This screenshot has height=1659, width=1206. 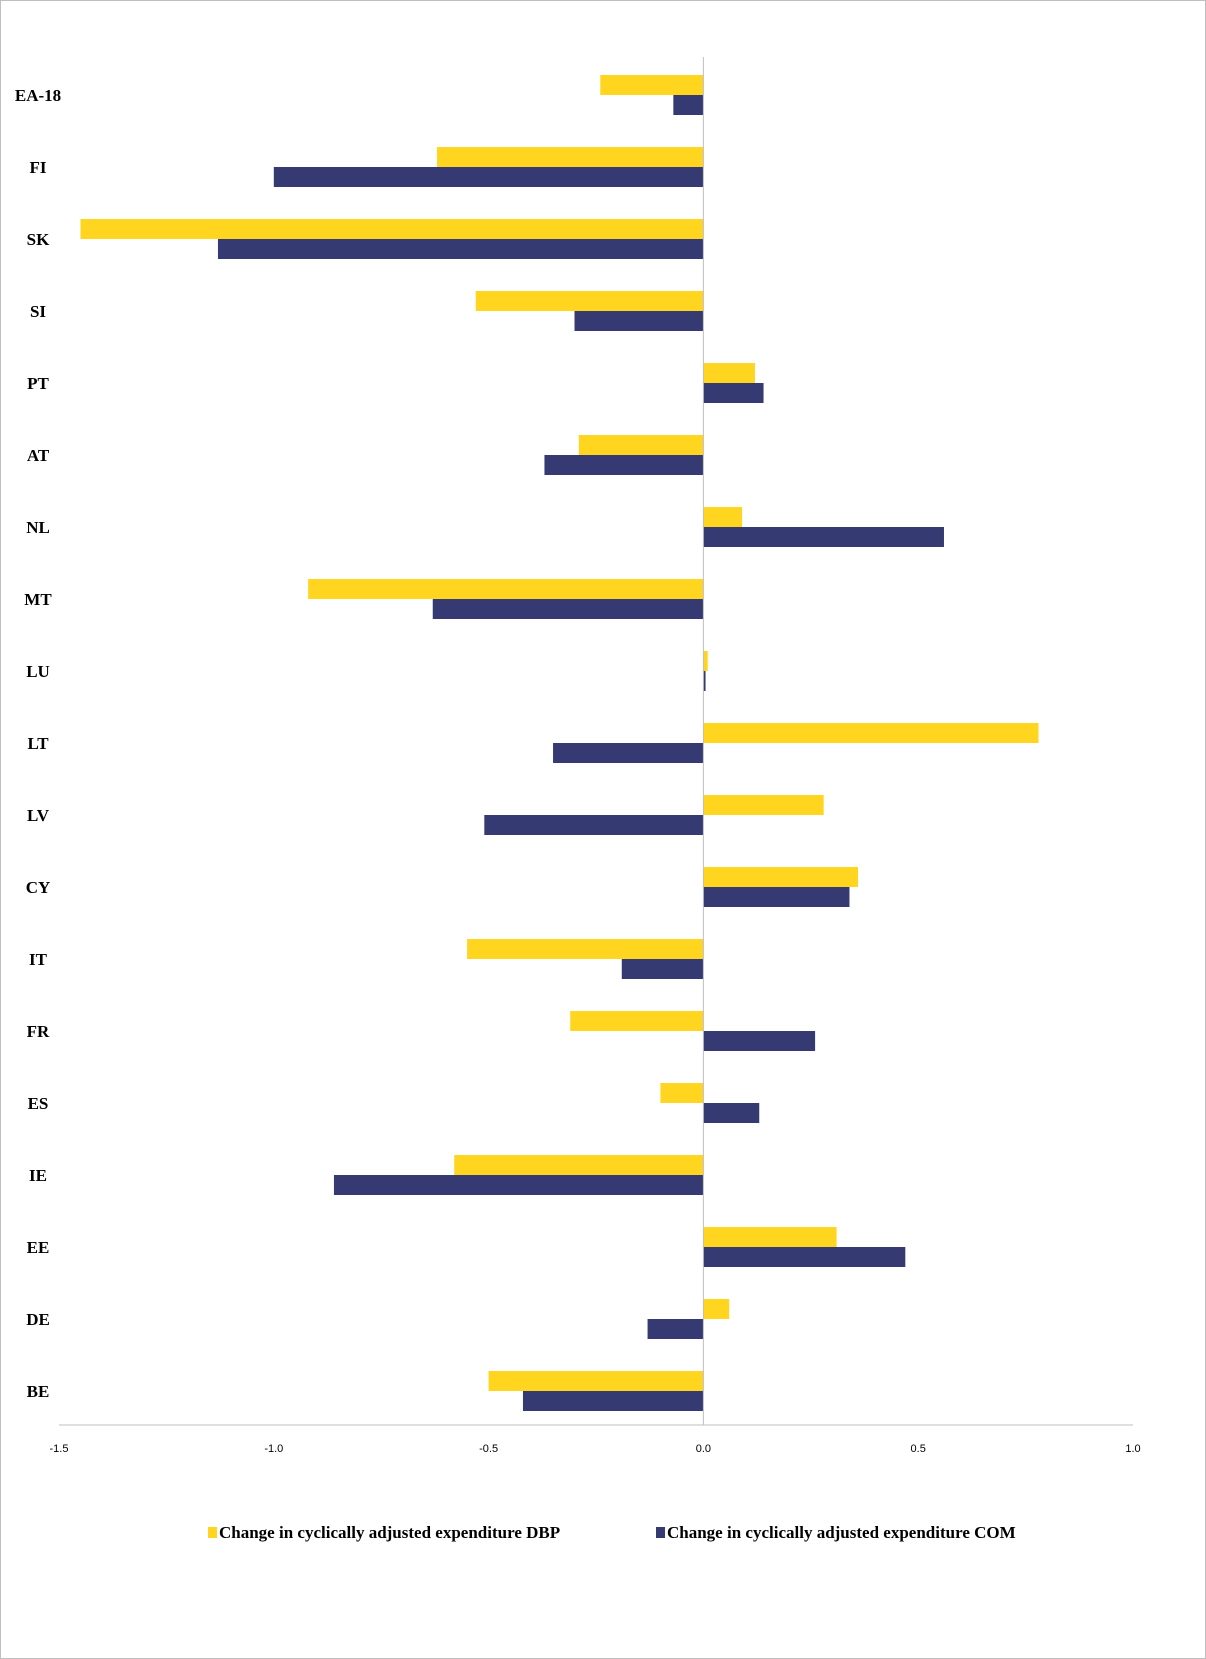 I want to click on category-label: LV, so click(x=38, y=815).